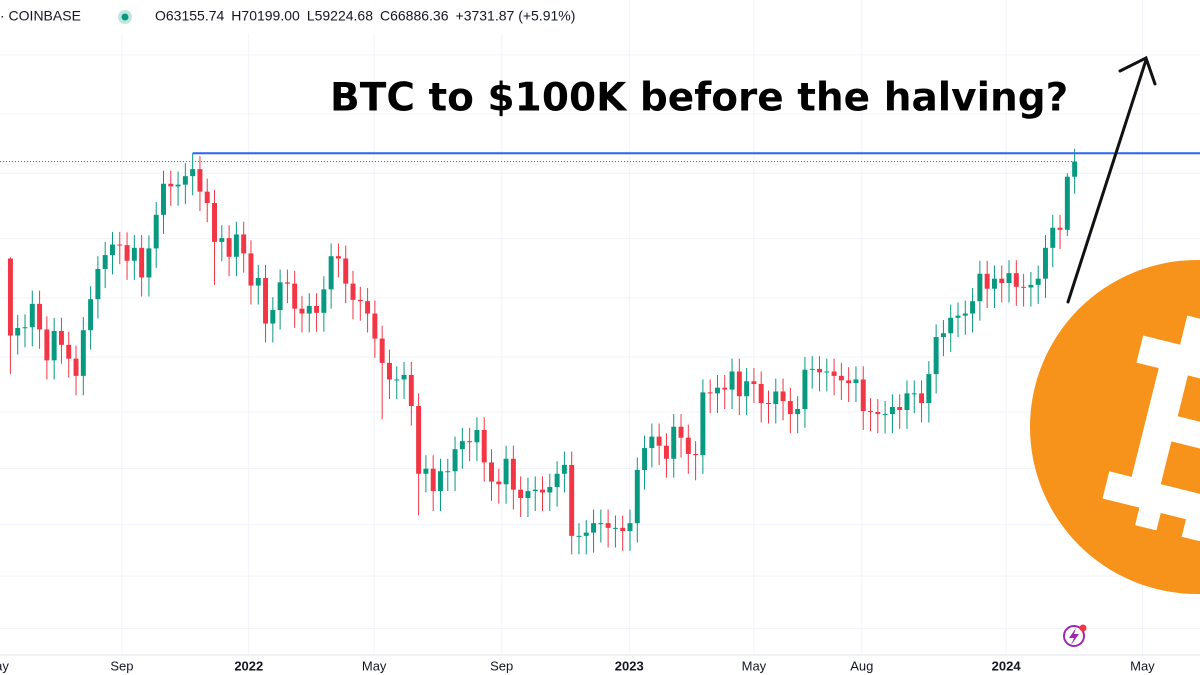  Describe the element at coordinates (600, 157) in the screenshot. I see `overlay` at that location.